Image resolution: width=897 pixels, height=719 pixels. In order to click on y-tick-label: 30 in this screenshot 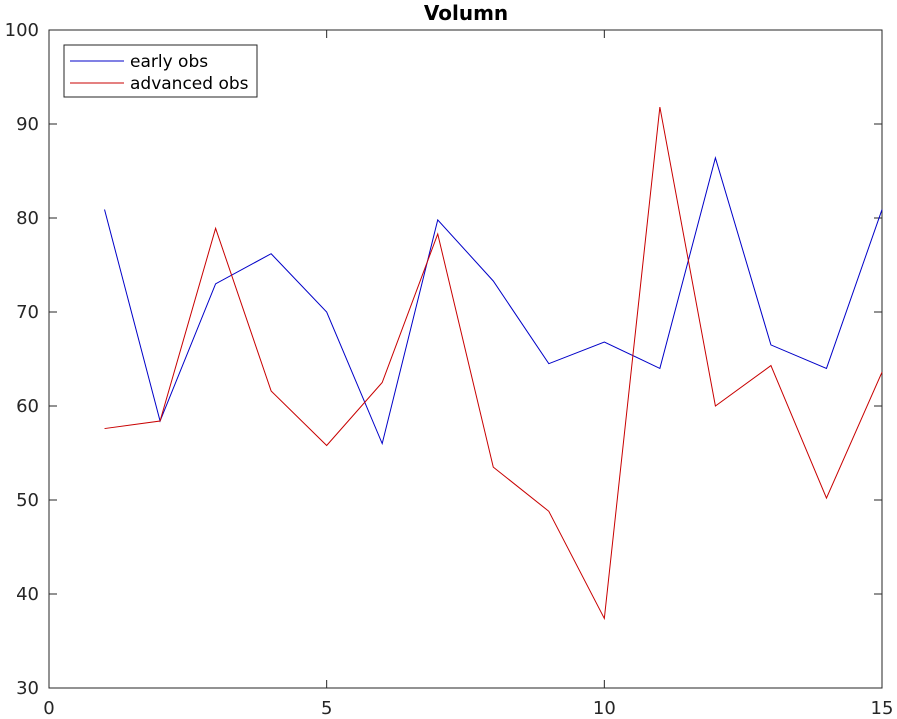, I will do `click(27, 688)`.